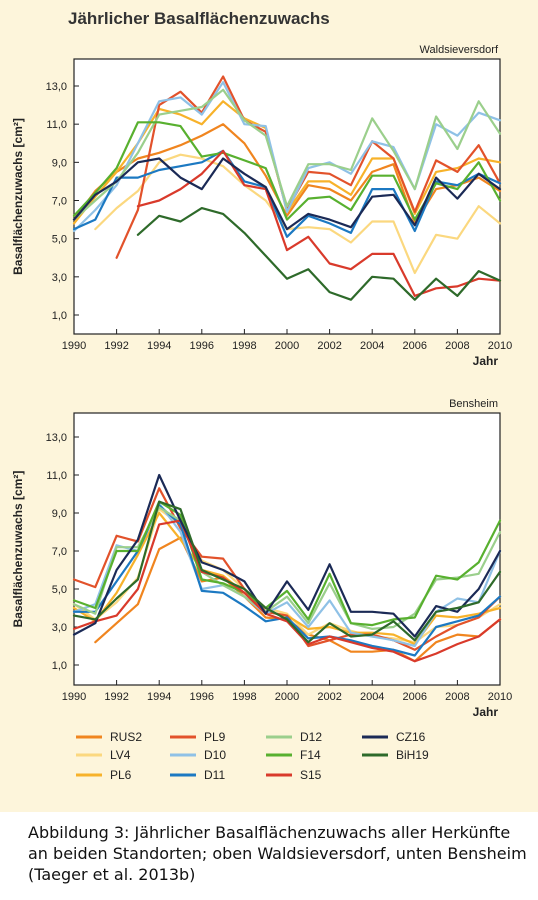 The width and height of the screenshot is (538, 900). What do you see at coordinates (459, 50) in the screenshot?
I see `top-site-label: Waldsieversdorf` at bounding box center [459, 50].